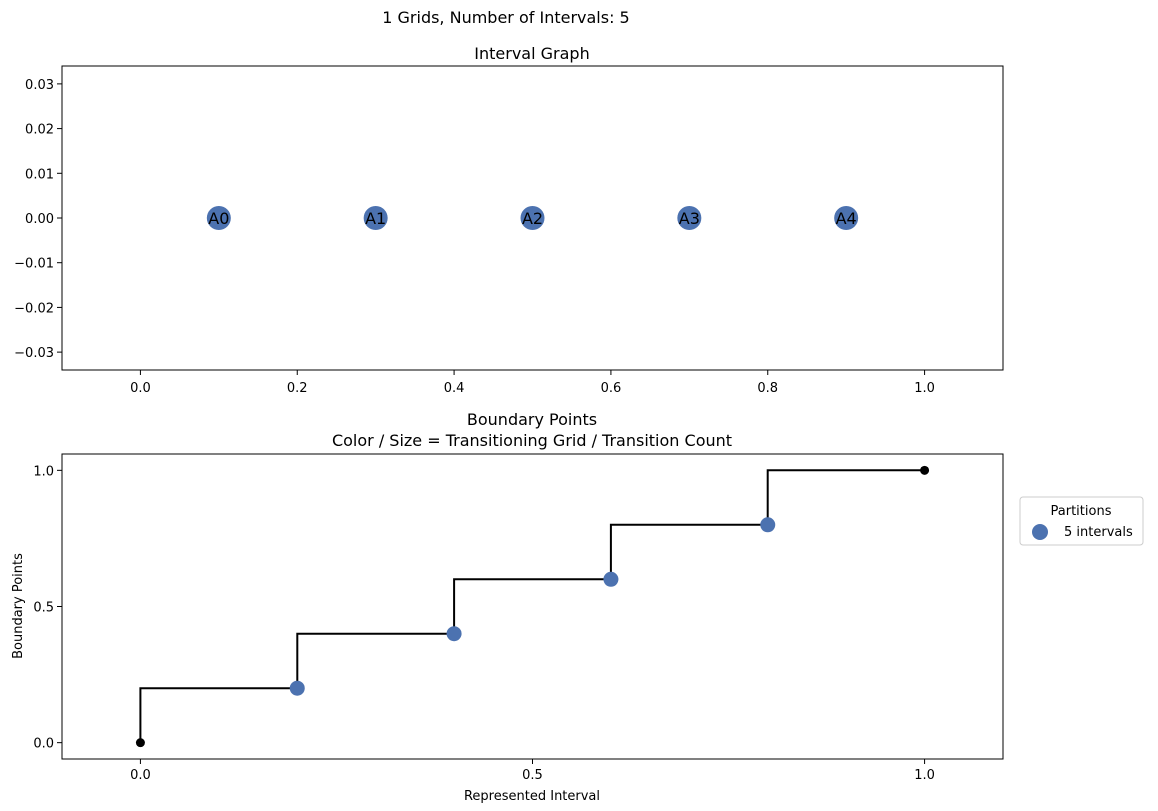 The width and height of the screenshot is (1158, 811). Describe the element at coordinates (767, 388) in the screenshot. I see `x-tick-label: 0.8` at that location.